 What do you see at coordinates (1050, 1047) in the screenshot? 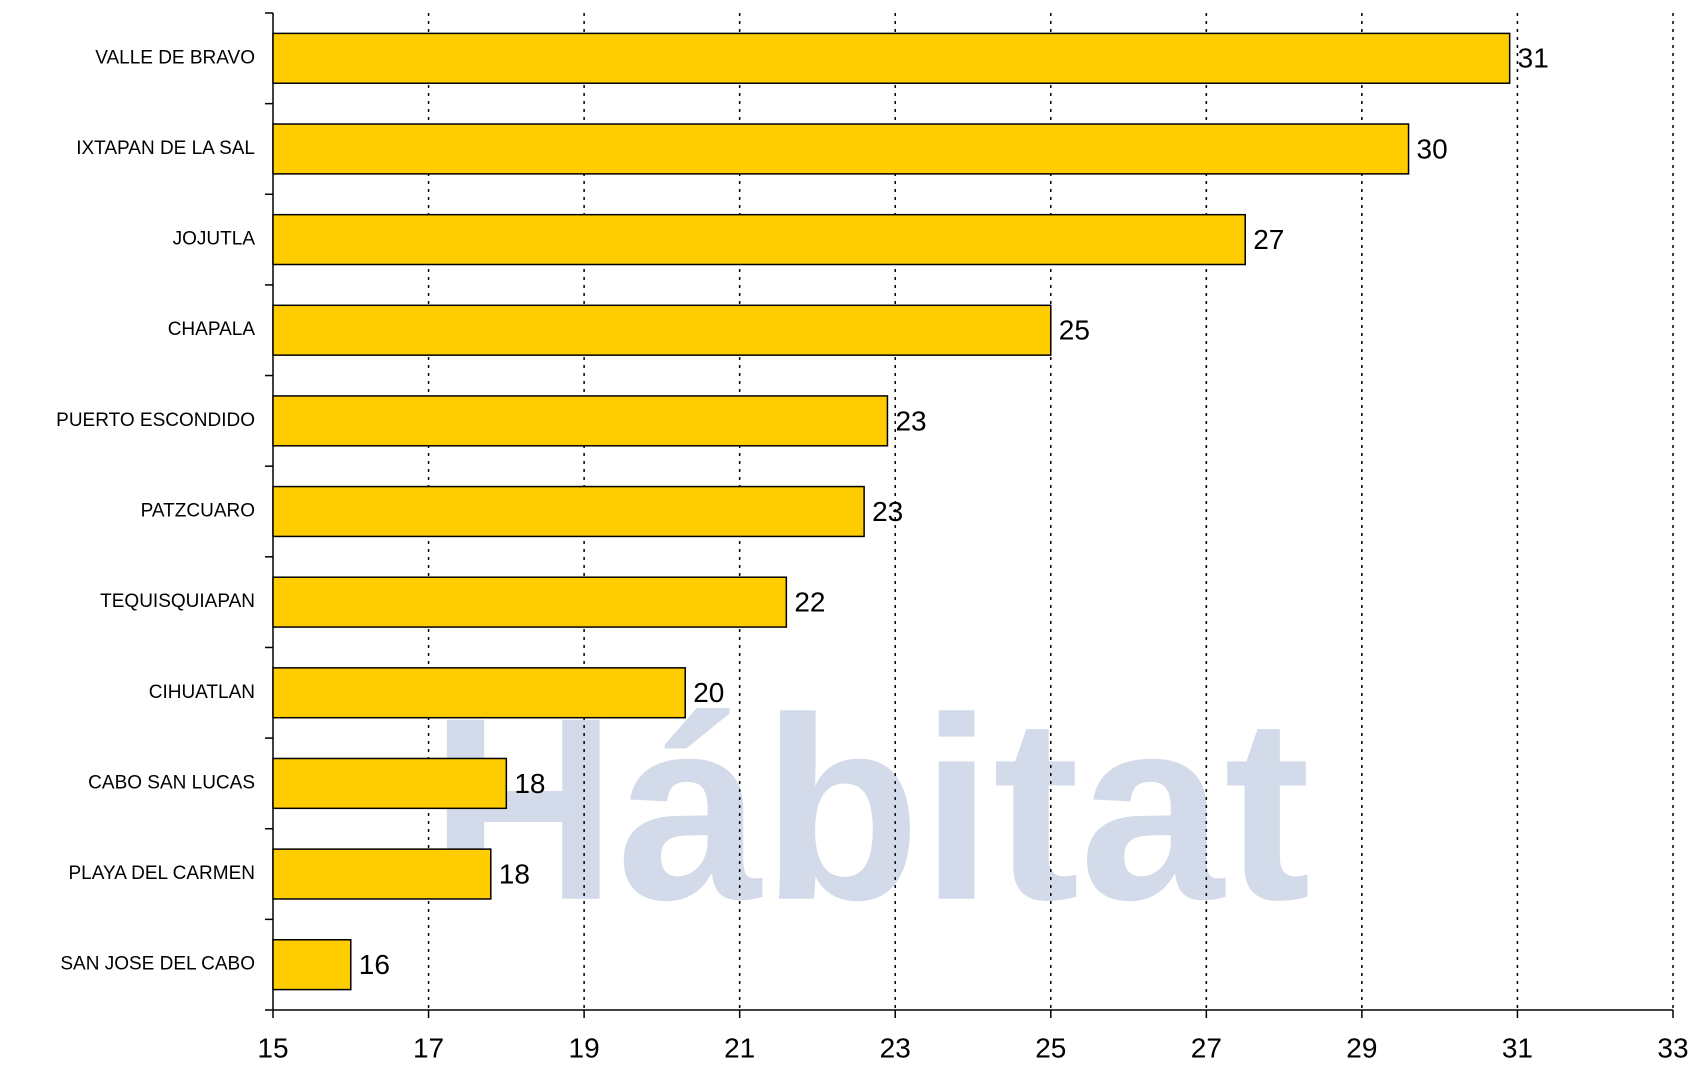
I see `x-tick-label: 25` at bounding box center [1050, 1047].